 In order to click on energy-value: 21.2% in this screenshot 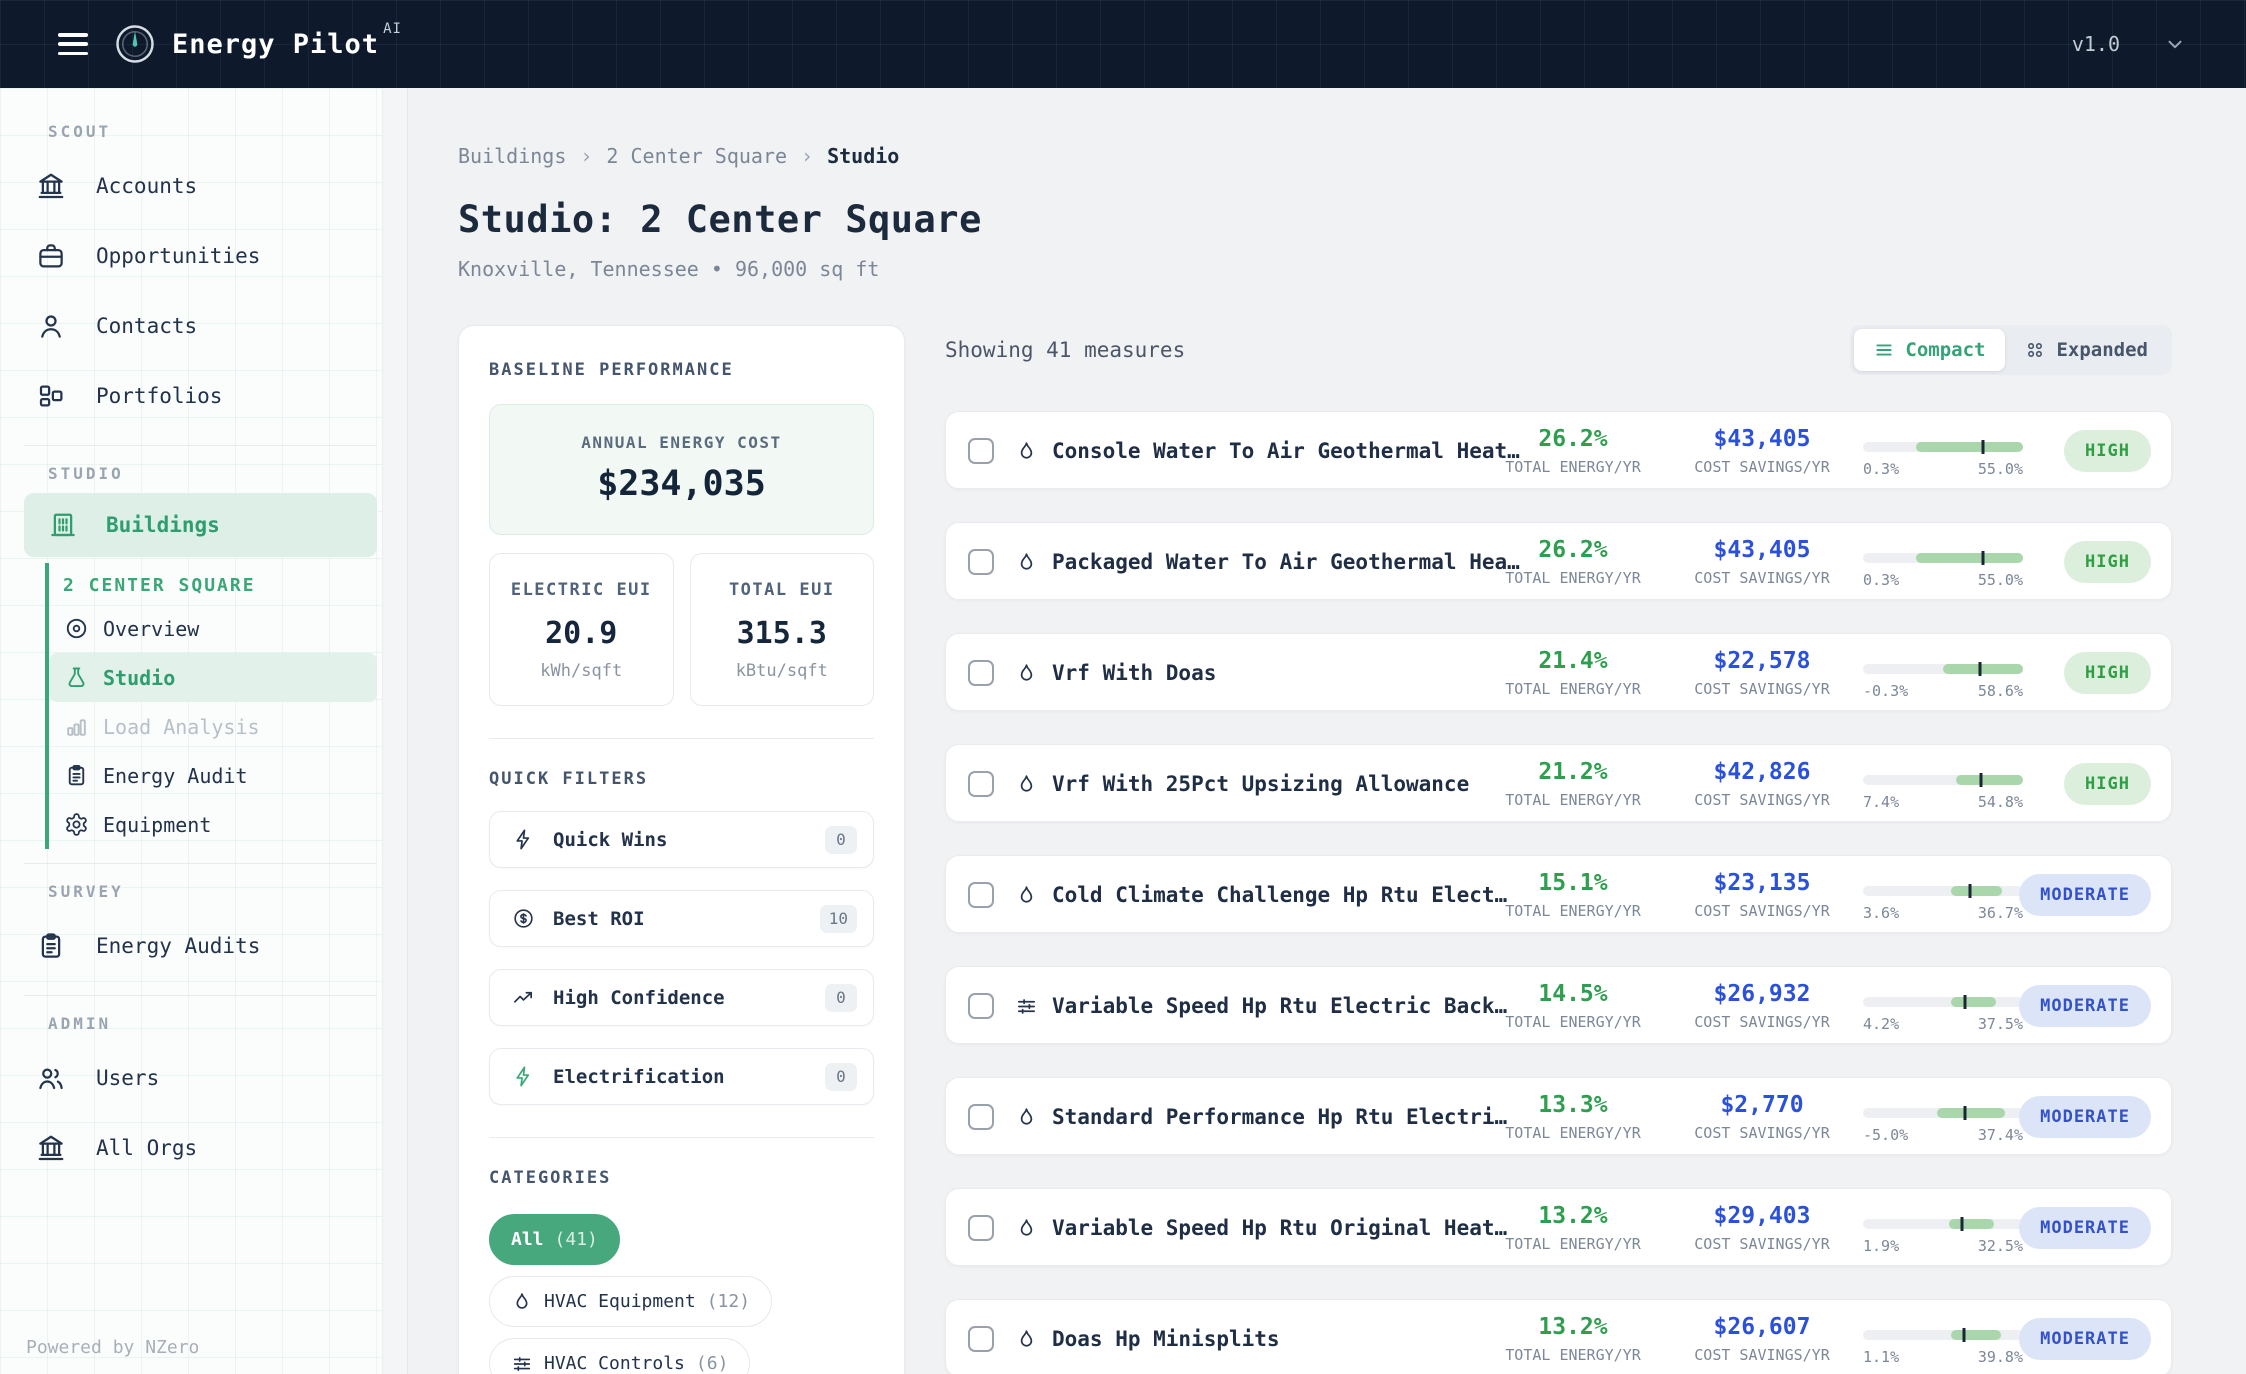, I will do `click(1573, 772)`.